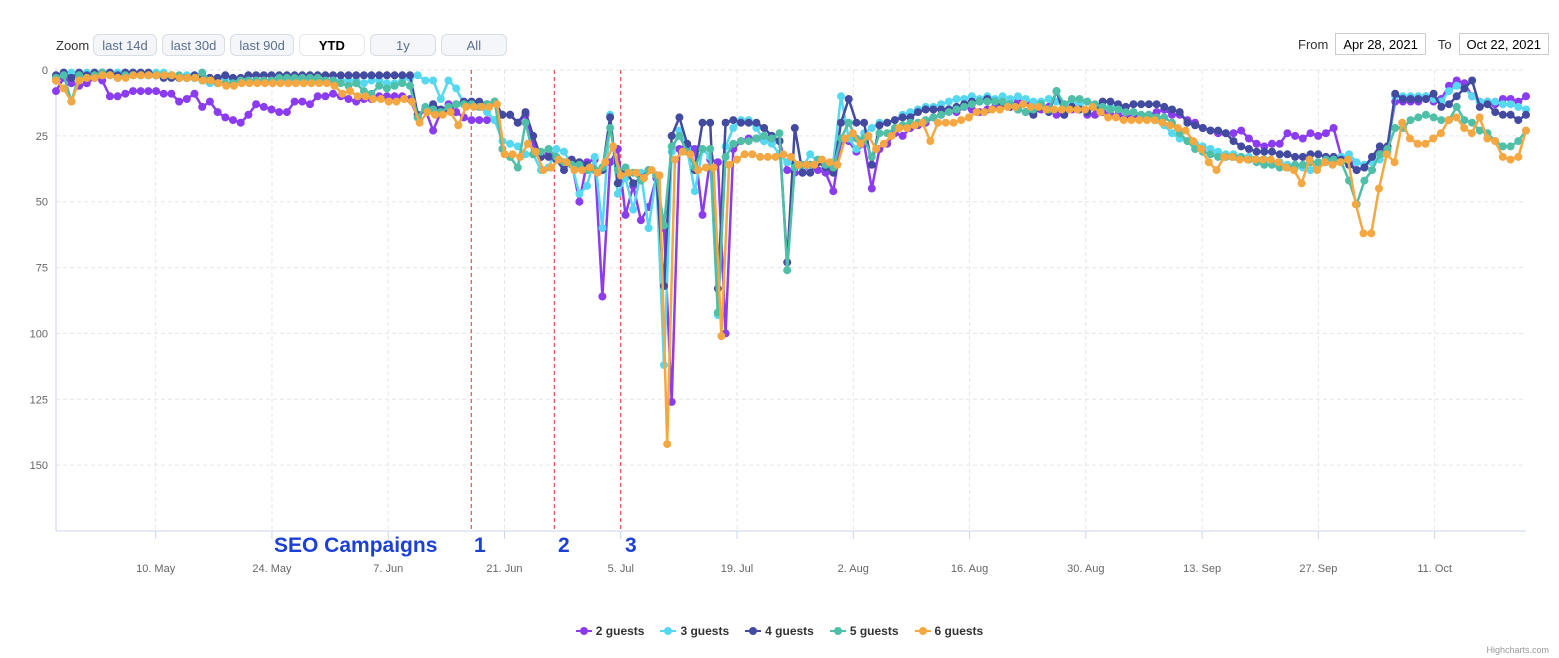  What do you see at coordinates (621, 569) in the screenshot?
I see `x-tick-label: 5. Jul` at bounding box center [621, 569].